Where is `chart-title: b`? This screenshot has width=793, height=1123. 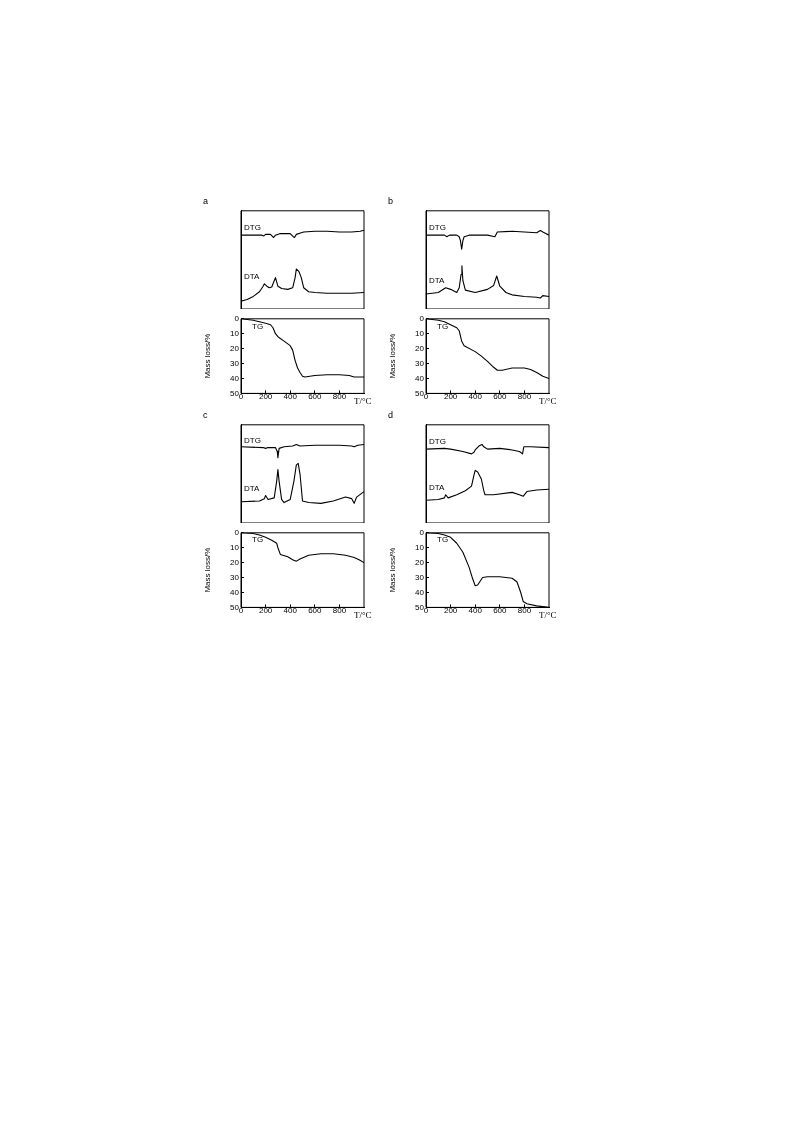 chart-title: b is located at coordinates (391, 200).